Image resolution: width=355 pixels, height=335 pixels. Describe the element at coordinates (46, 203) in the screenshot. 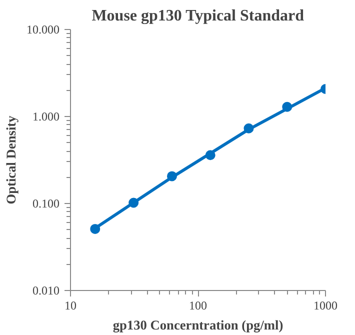

I see `y-tick-label: 0.100` at that location.